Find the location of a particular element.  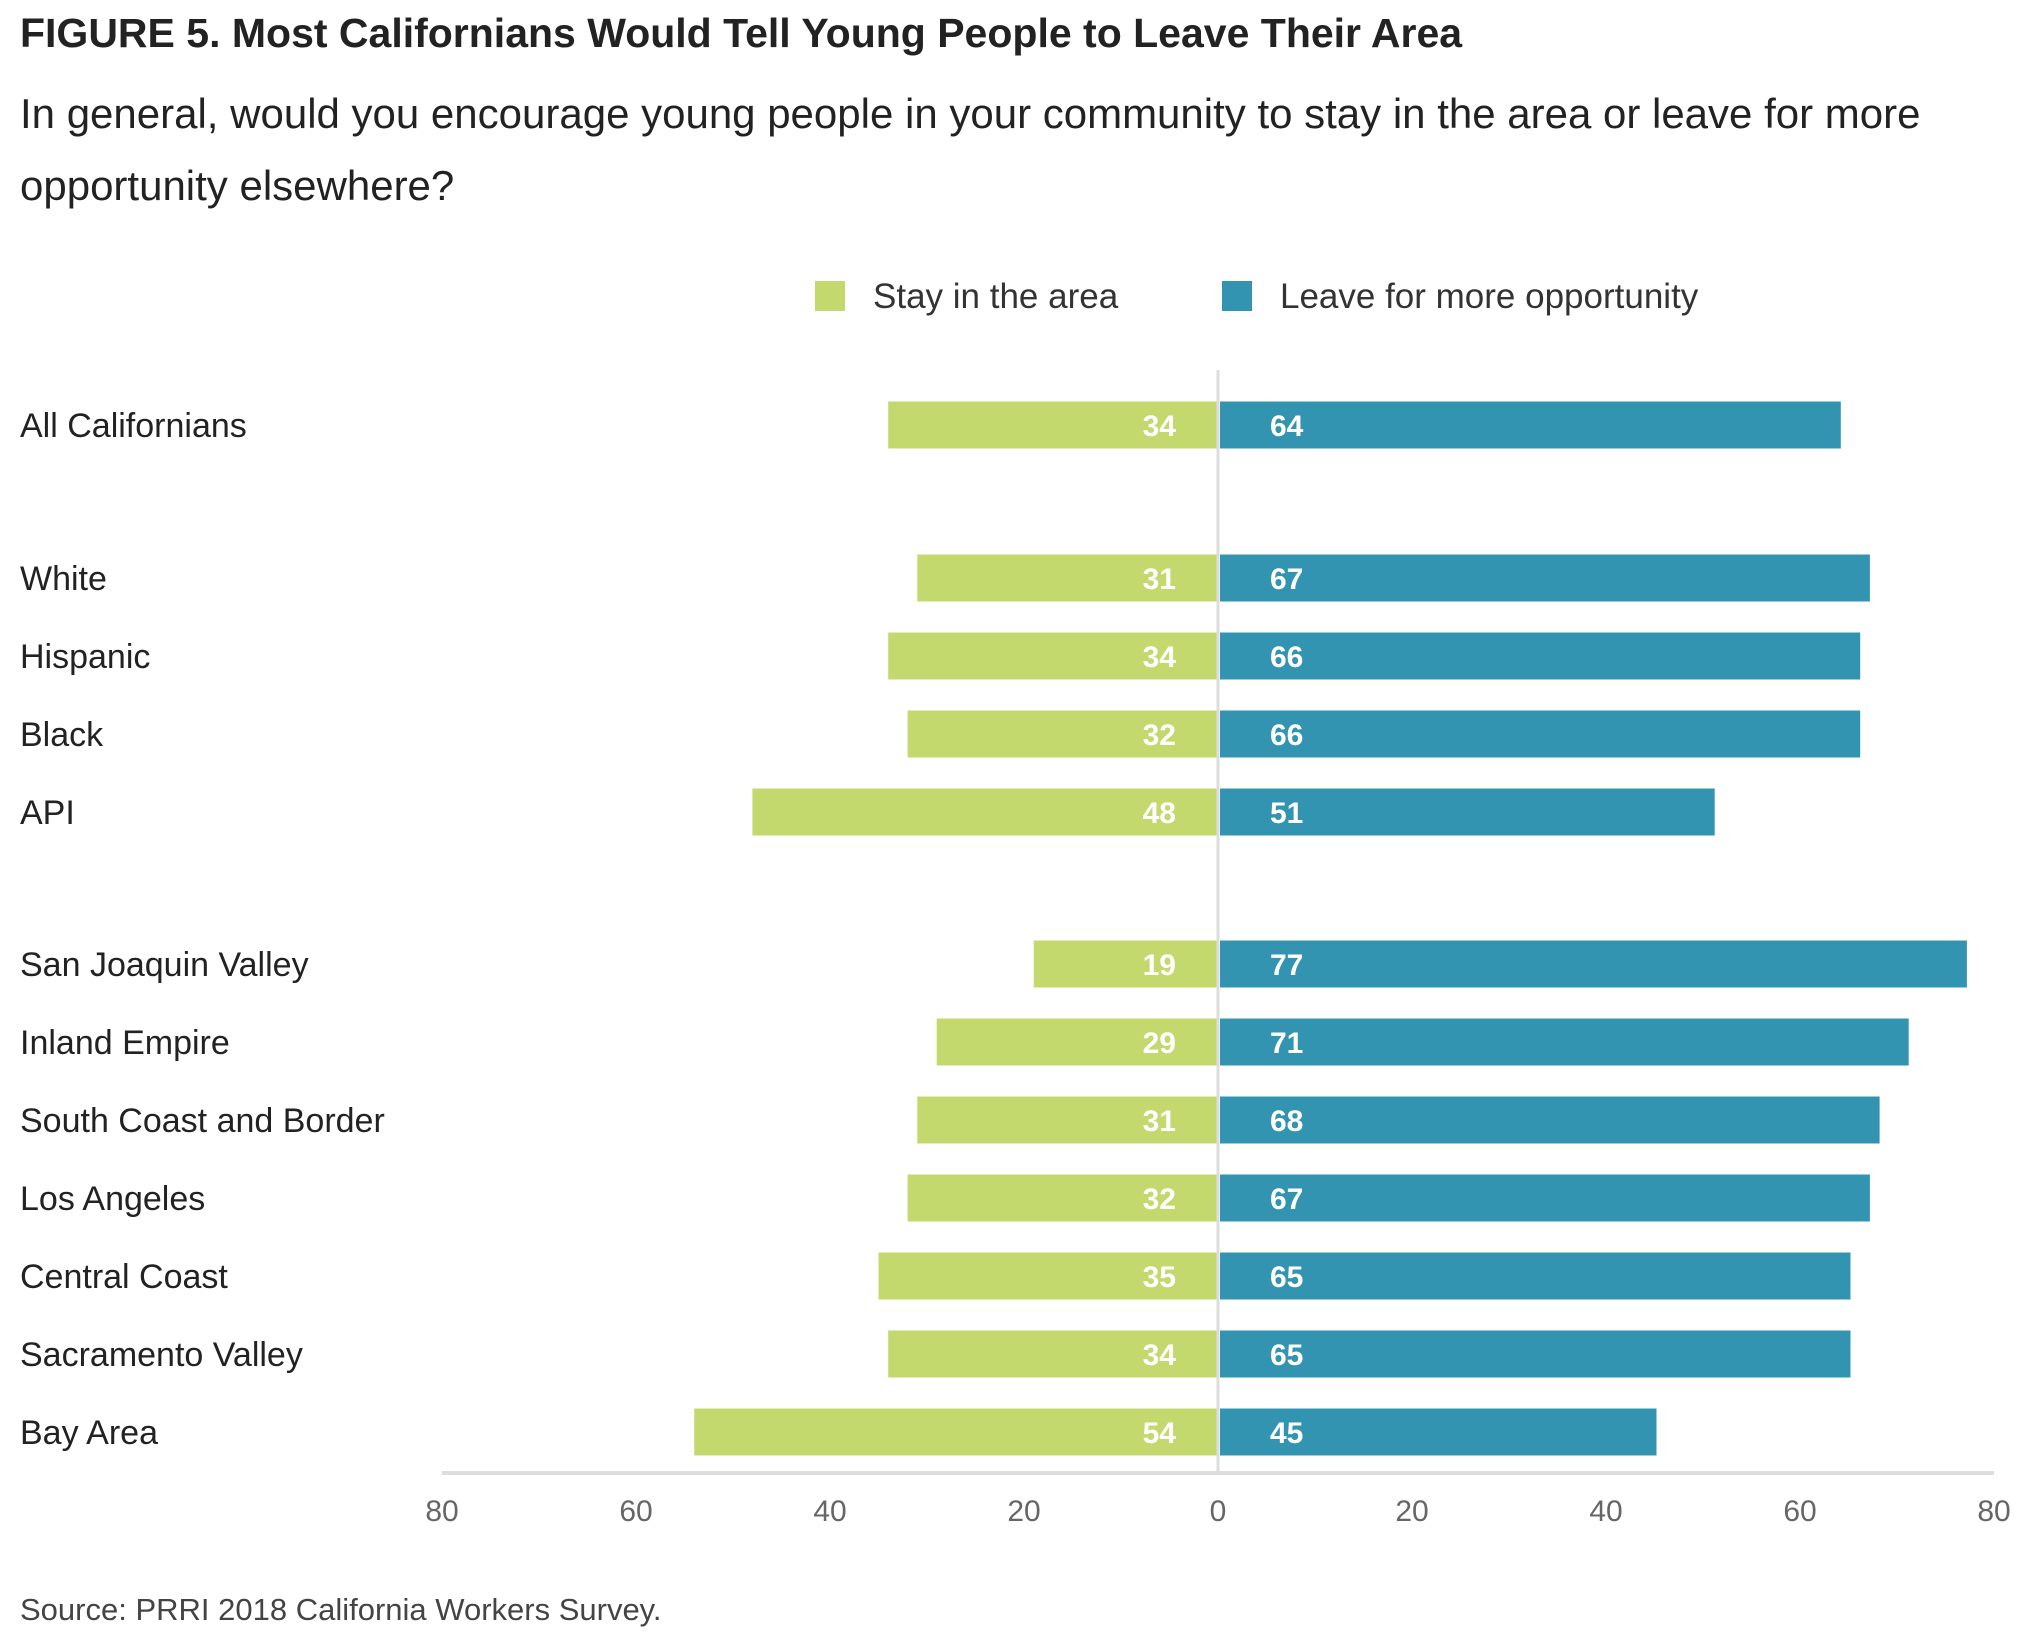

category-label: San Joaquin Valley is located at coordinates (164, 965).